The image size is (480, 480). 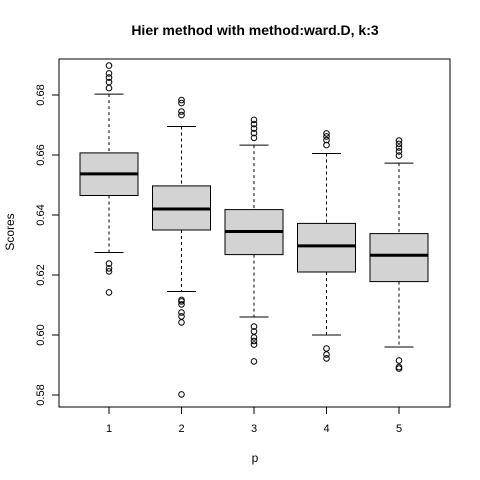 What do you see at coordinates (41, 394) in the screenshot?
I see `y-tick-label: 0.58` at bounding box center [41, 394].